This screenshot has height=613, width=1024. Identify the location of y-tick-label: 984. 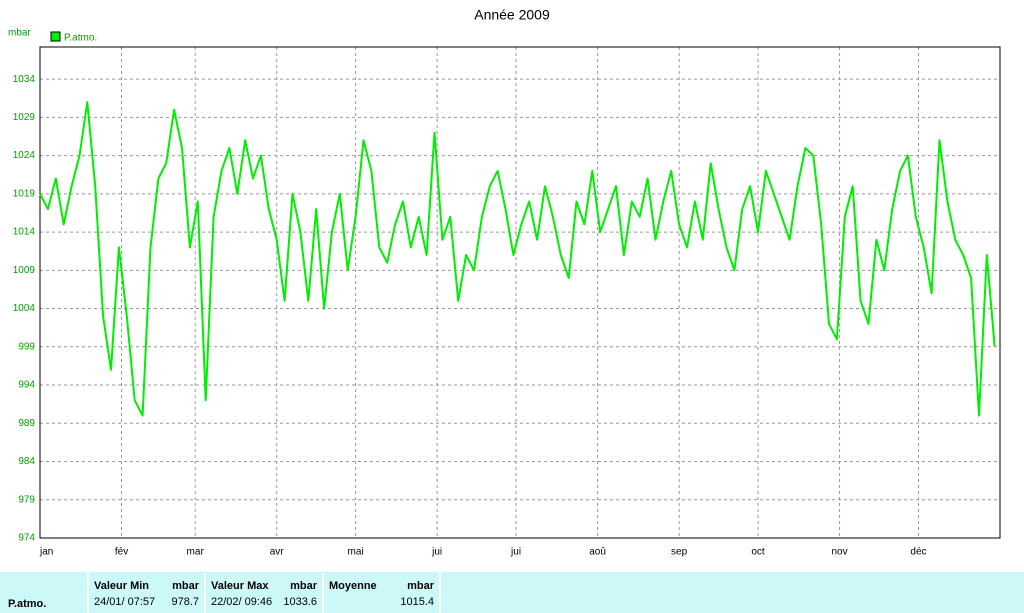
(26, 461).